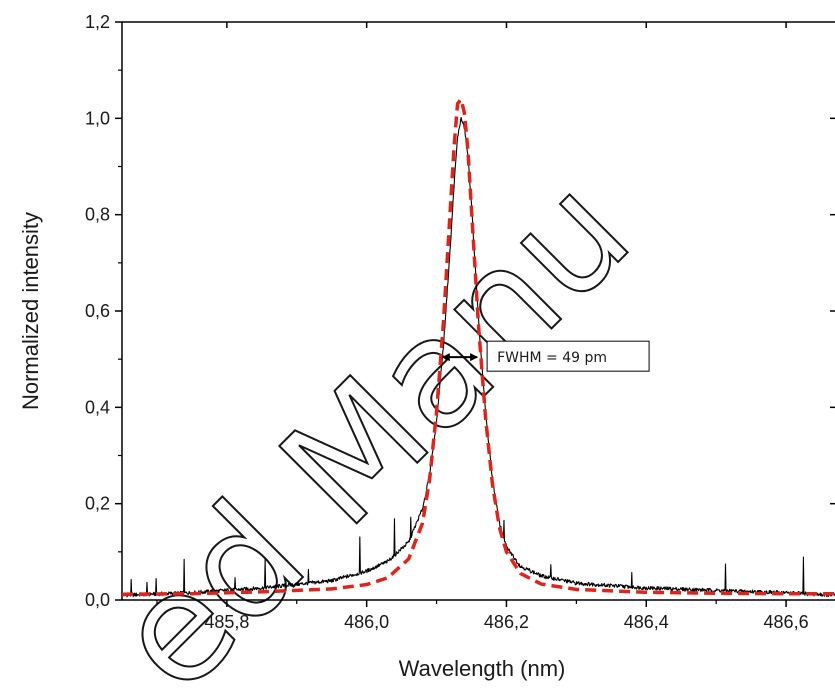 The height and width of the screenshot is (692, 835). Describe the element at coordinates (97, 22) in the screenshot. I see `y-tick-label: 1,2` at that location.